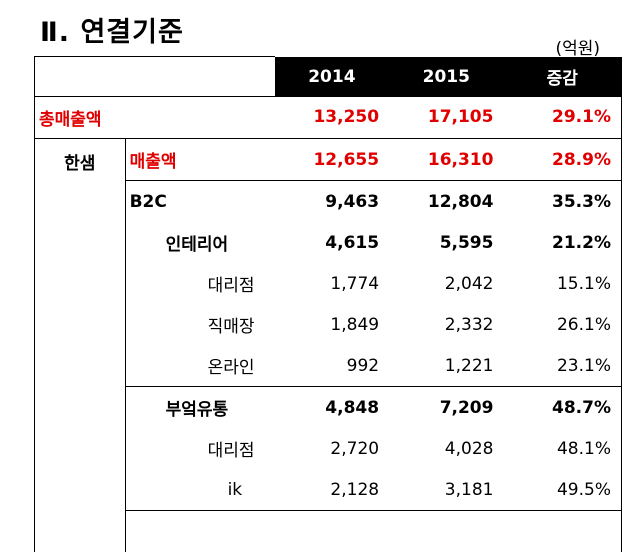 Image resolution: width=622 pixels, height=552 pixels. Describe the element at coordinates (446, 408) in the screenshot. I see `cell-kitchen-2015: 7,209` at that location.